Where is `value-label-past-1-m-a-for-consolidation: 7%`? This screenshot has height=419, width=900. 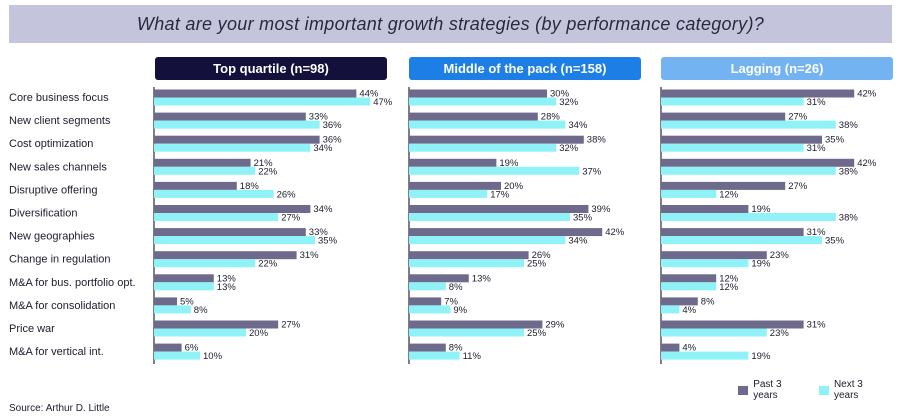 value-label-past-1-m-a-for-consolidation: 7% is located at coordinates (451, 301).